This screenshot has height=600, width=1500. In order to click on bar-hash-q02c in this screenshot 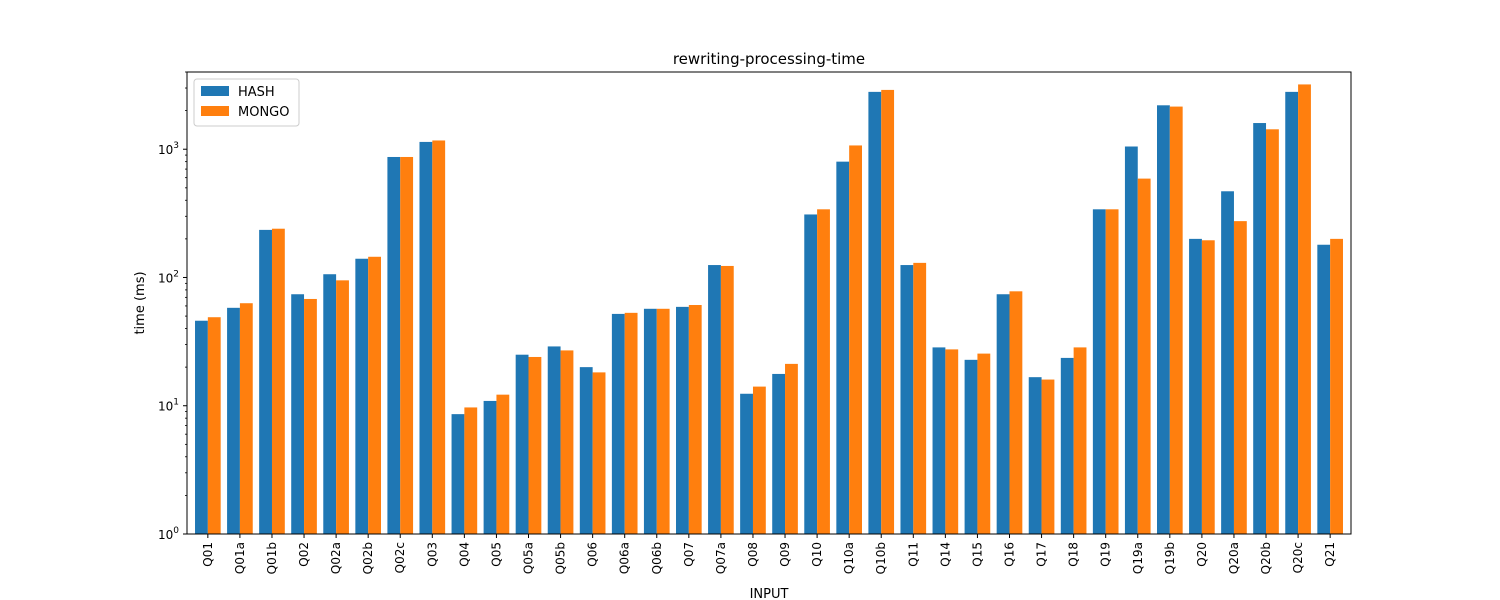, I will do `click(394, 345)`.